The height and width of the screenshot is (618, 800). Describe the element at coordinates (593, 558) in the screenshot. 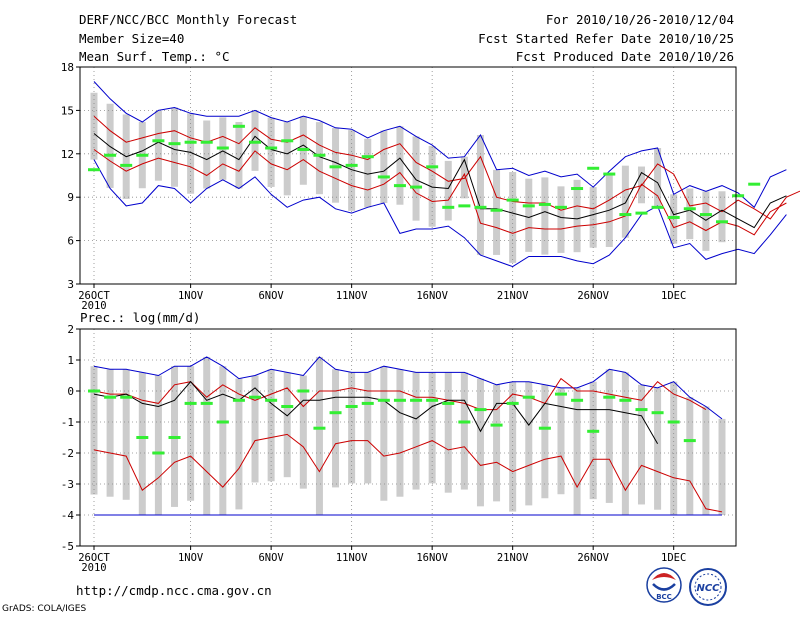

I see `x-tick-label: 26NOV` at that location.